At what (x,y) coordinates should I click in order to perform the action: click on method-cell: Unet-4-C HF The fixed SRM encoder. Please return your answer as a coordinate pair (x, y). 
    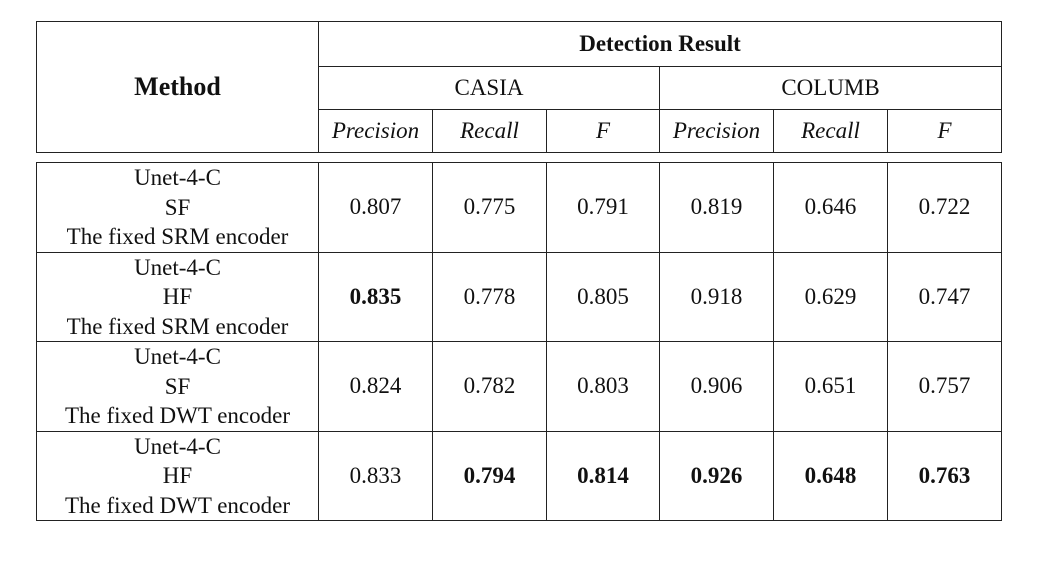
    Looking at the image, I should click on (177, 296).